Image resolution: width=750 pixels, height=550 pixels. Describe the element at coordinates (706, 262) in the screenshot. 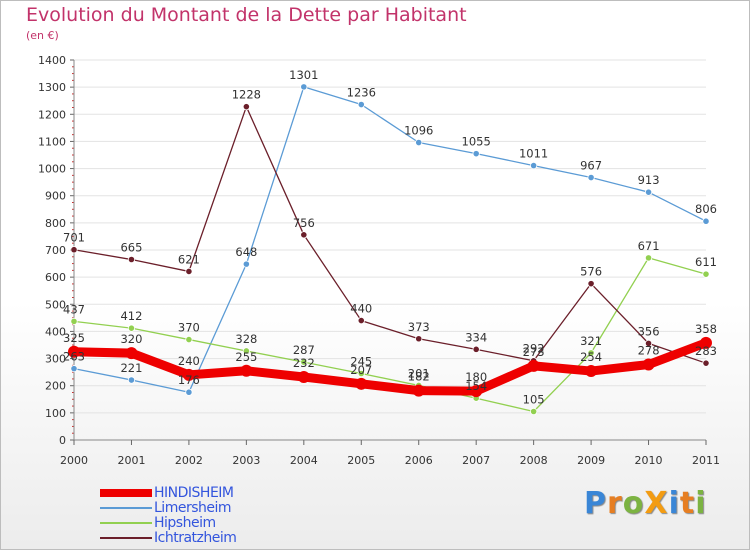

I see `data-label: 611` at that location.